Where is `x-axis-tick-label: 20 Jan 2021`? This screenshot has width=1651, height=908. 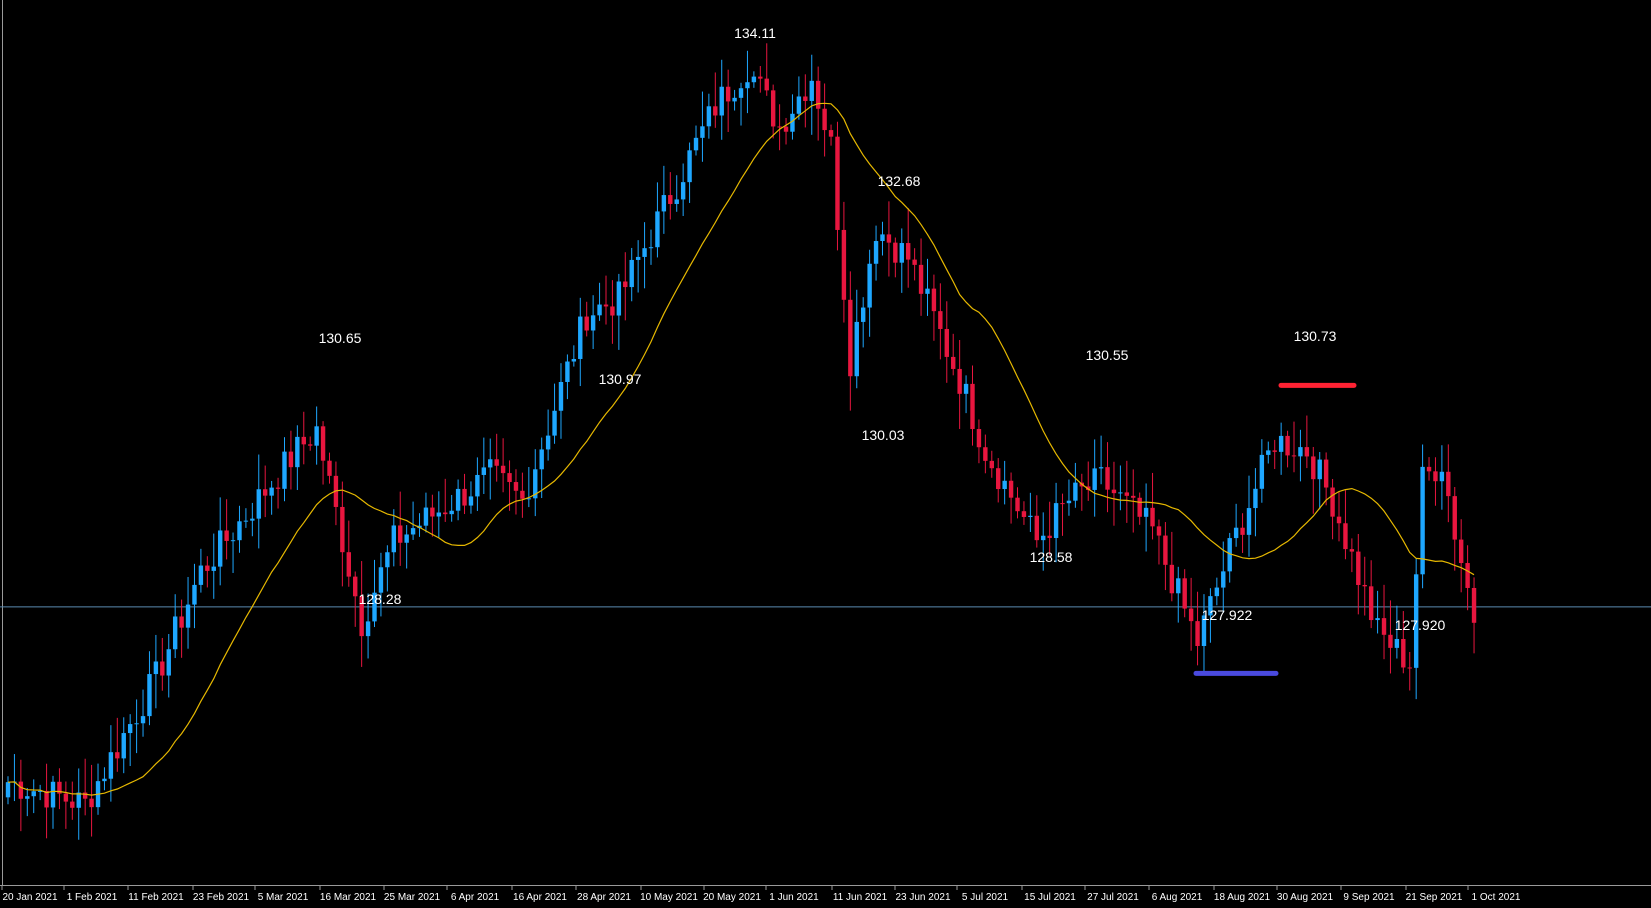
x-axis-tick-label: 20 Jan 2021 is located at coordinates (29, 897).